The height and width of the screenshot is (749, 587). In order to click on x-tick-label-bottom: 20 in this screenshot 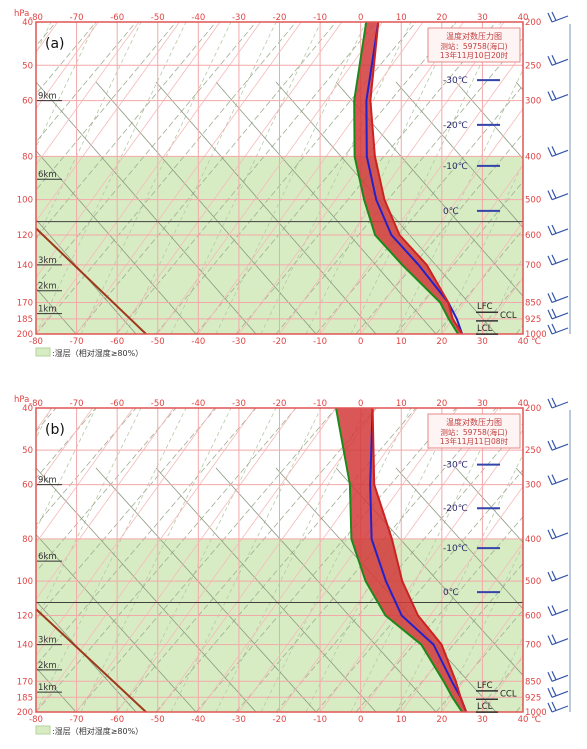, I will do `click(441, 720)`.